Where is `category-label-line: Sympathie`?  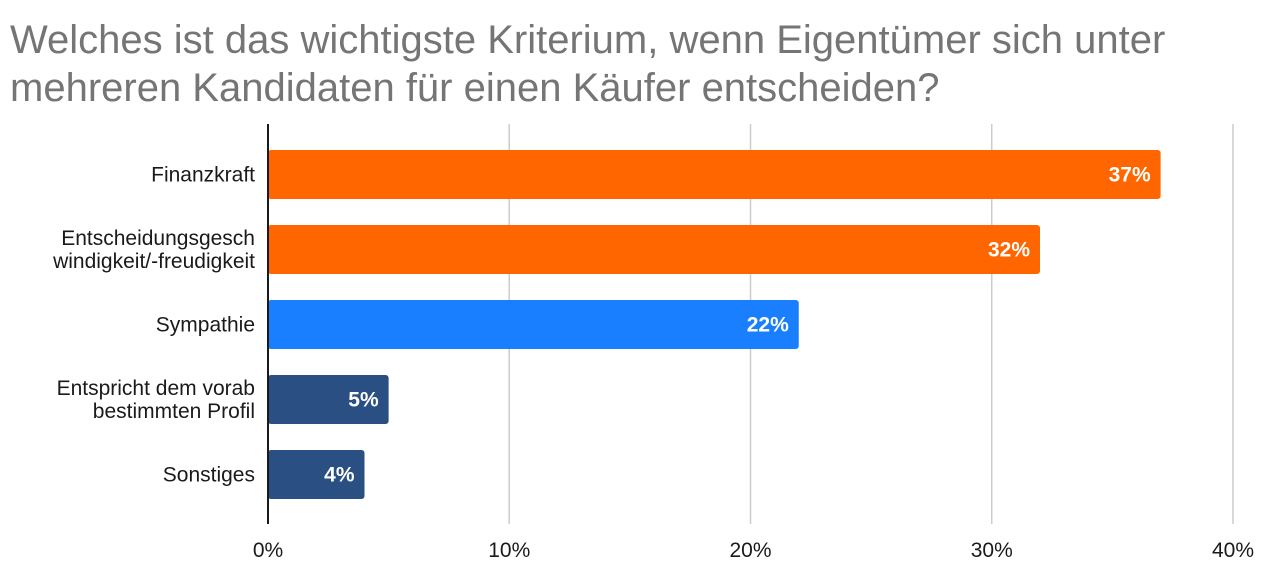
category-label-line: Sympathie is located at coordinates (205, 325).